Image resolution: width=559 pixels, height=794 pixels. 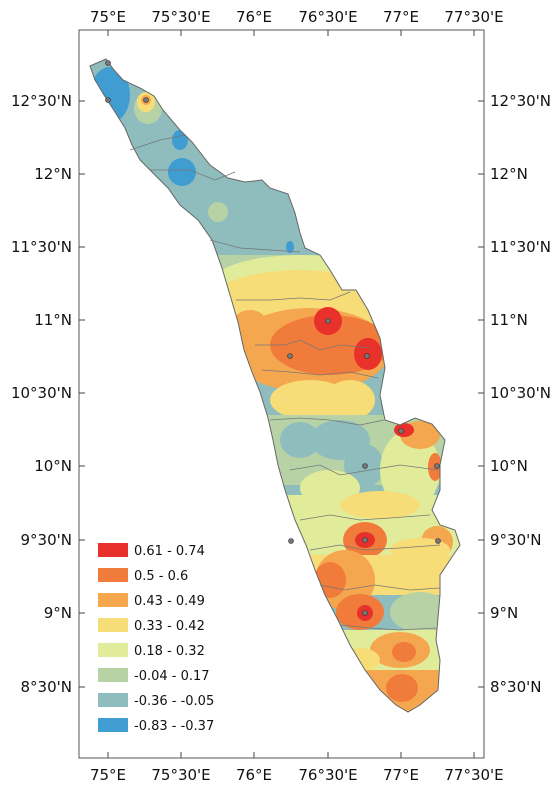 What do you see at coordinates (53, 466) in the screenshot?
I see `left-tick-label: 10°N` at bounding box center [53, 466].